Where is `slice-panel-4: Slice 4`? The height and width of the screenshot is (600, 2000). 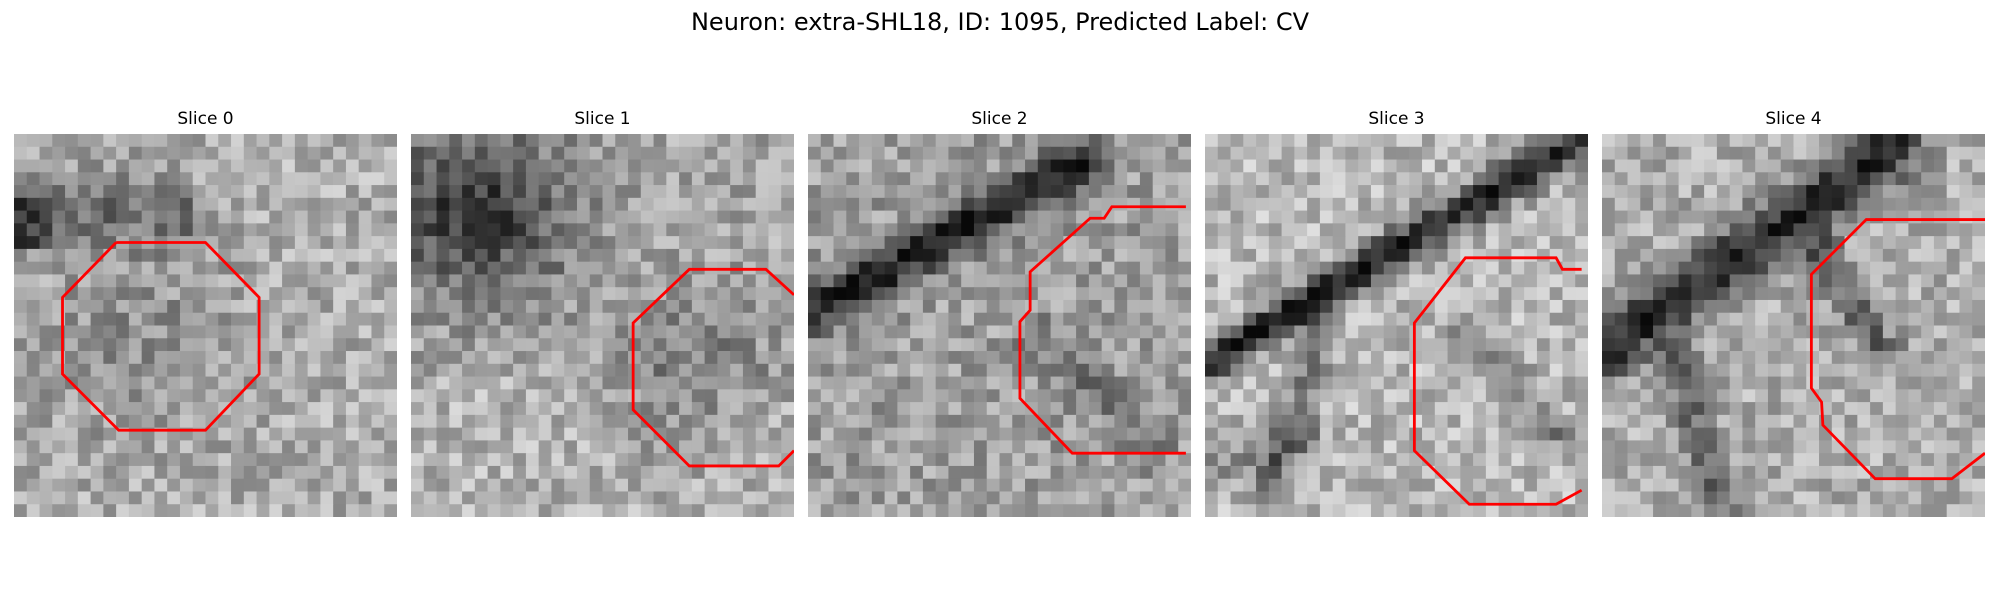 slice-panel-4: Slice 4 is located at coordinates (1793, 312).